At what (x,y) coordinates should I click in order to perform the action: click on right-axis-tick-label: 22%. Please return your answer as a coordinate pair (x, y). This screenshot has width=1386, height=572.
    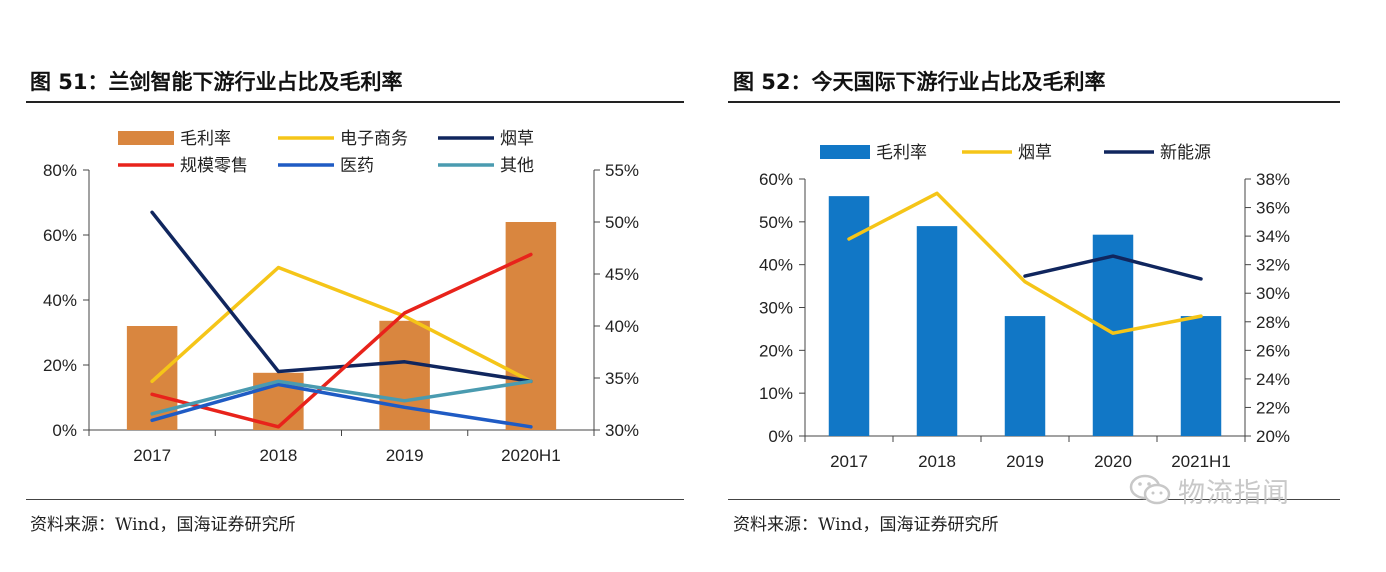
    Looking at the image, I should click on (1273, 407).